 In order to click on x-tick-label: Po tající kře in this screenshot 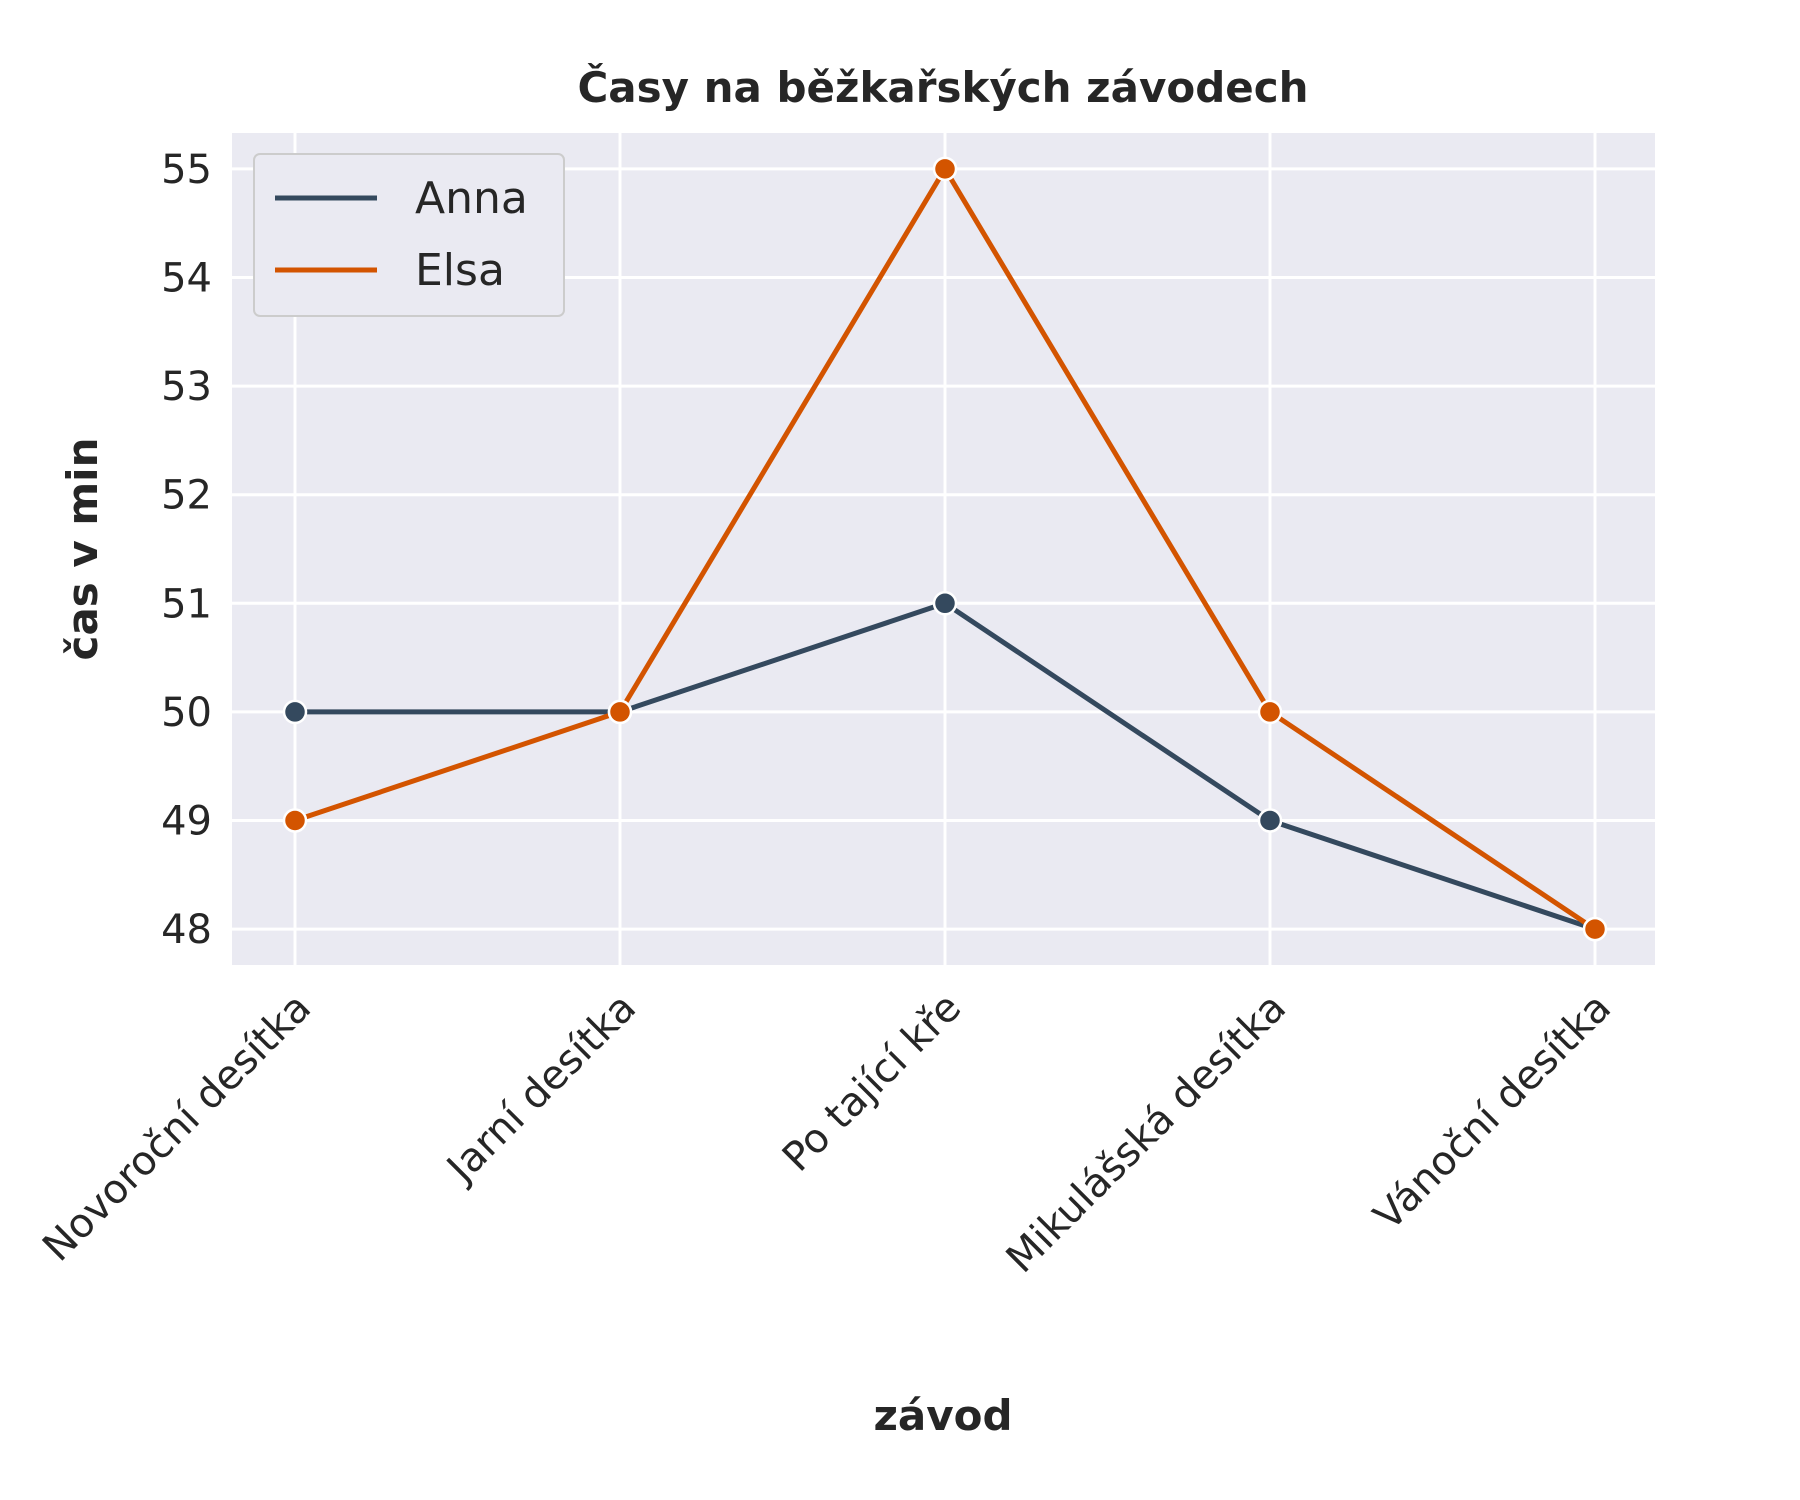, I will do `click(872, 1083)`.